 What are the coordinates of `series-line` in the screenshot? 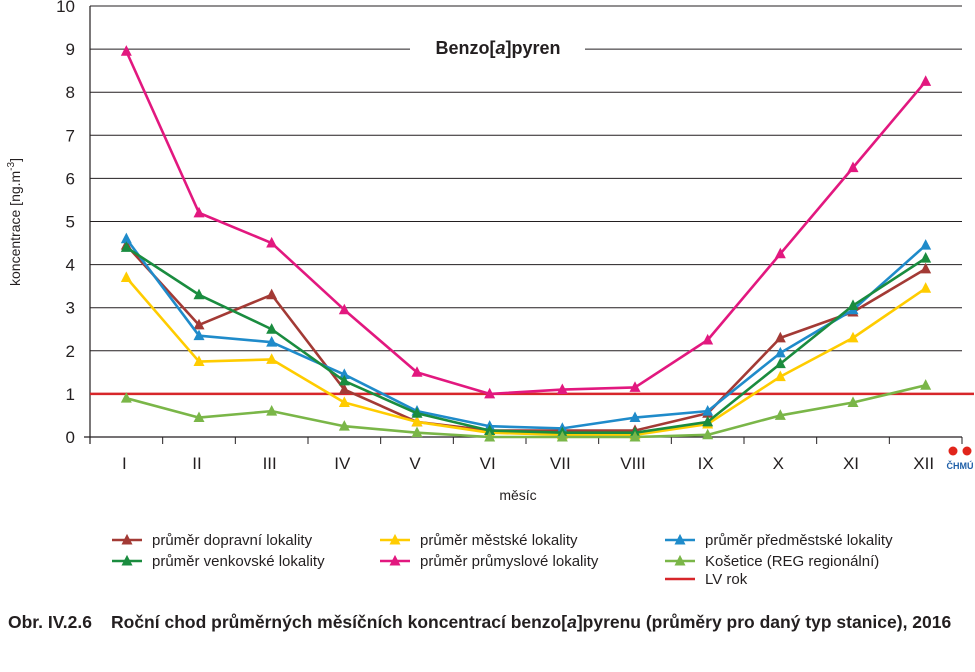 It's located at (525, 411).